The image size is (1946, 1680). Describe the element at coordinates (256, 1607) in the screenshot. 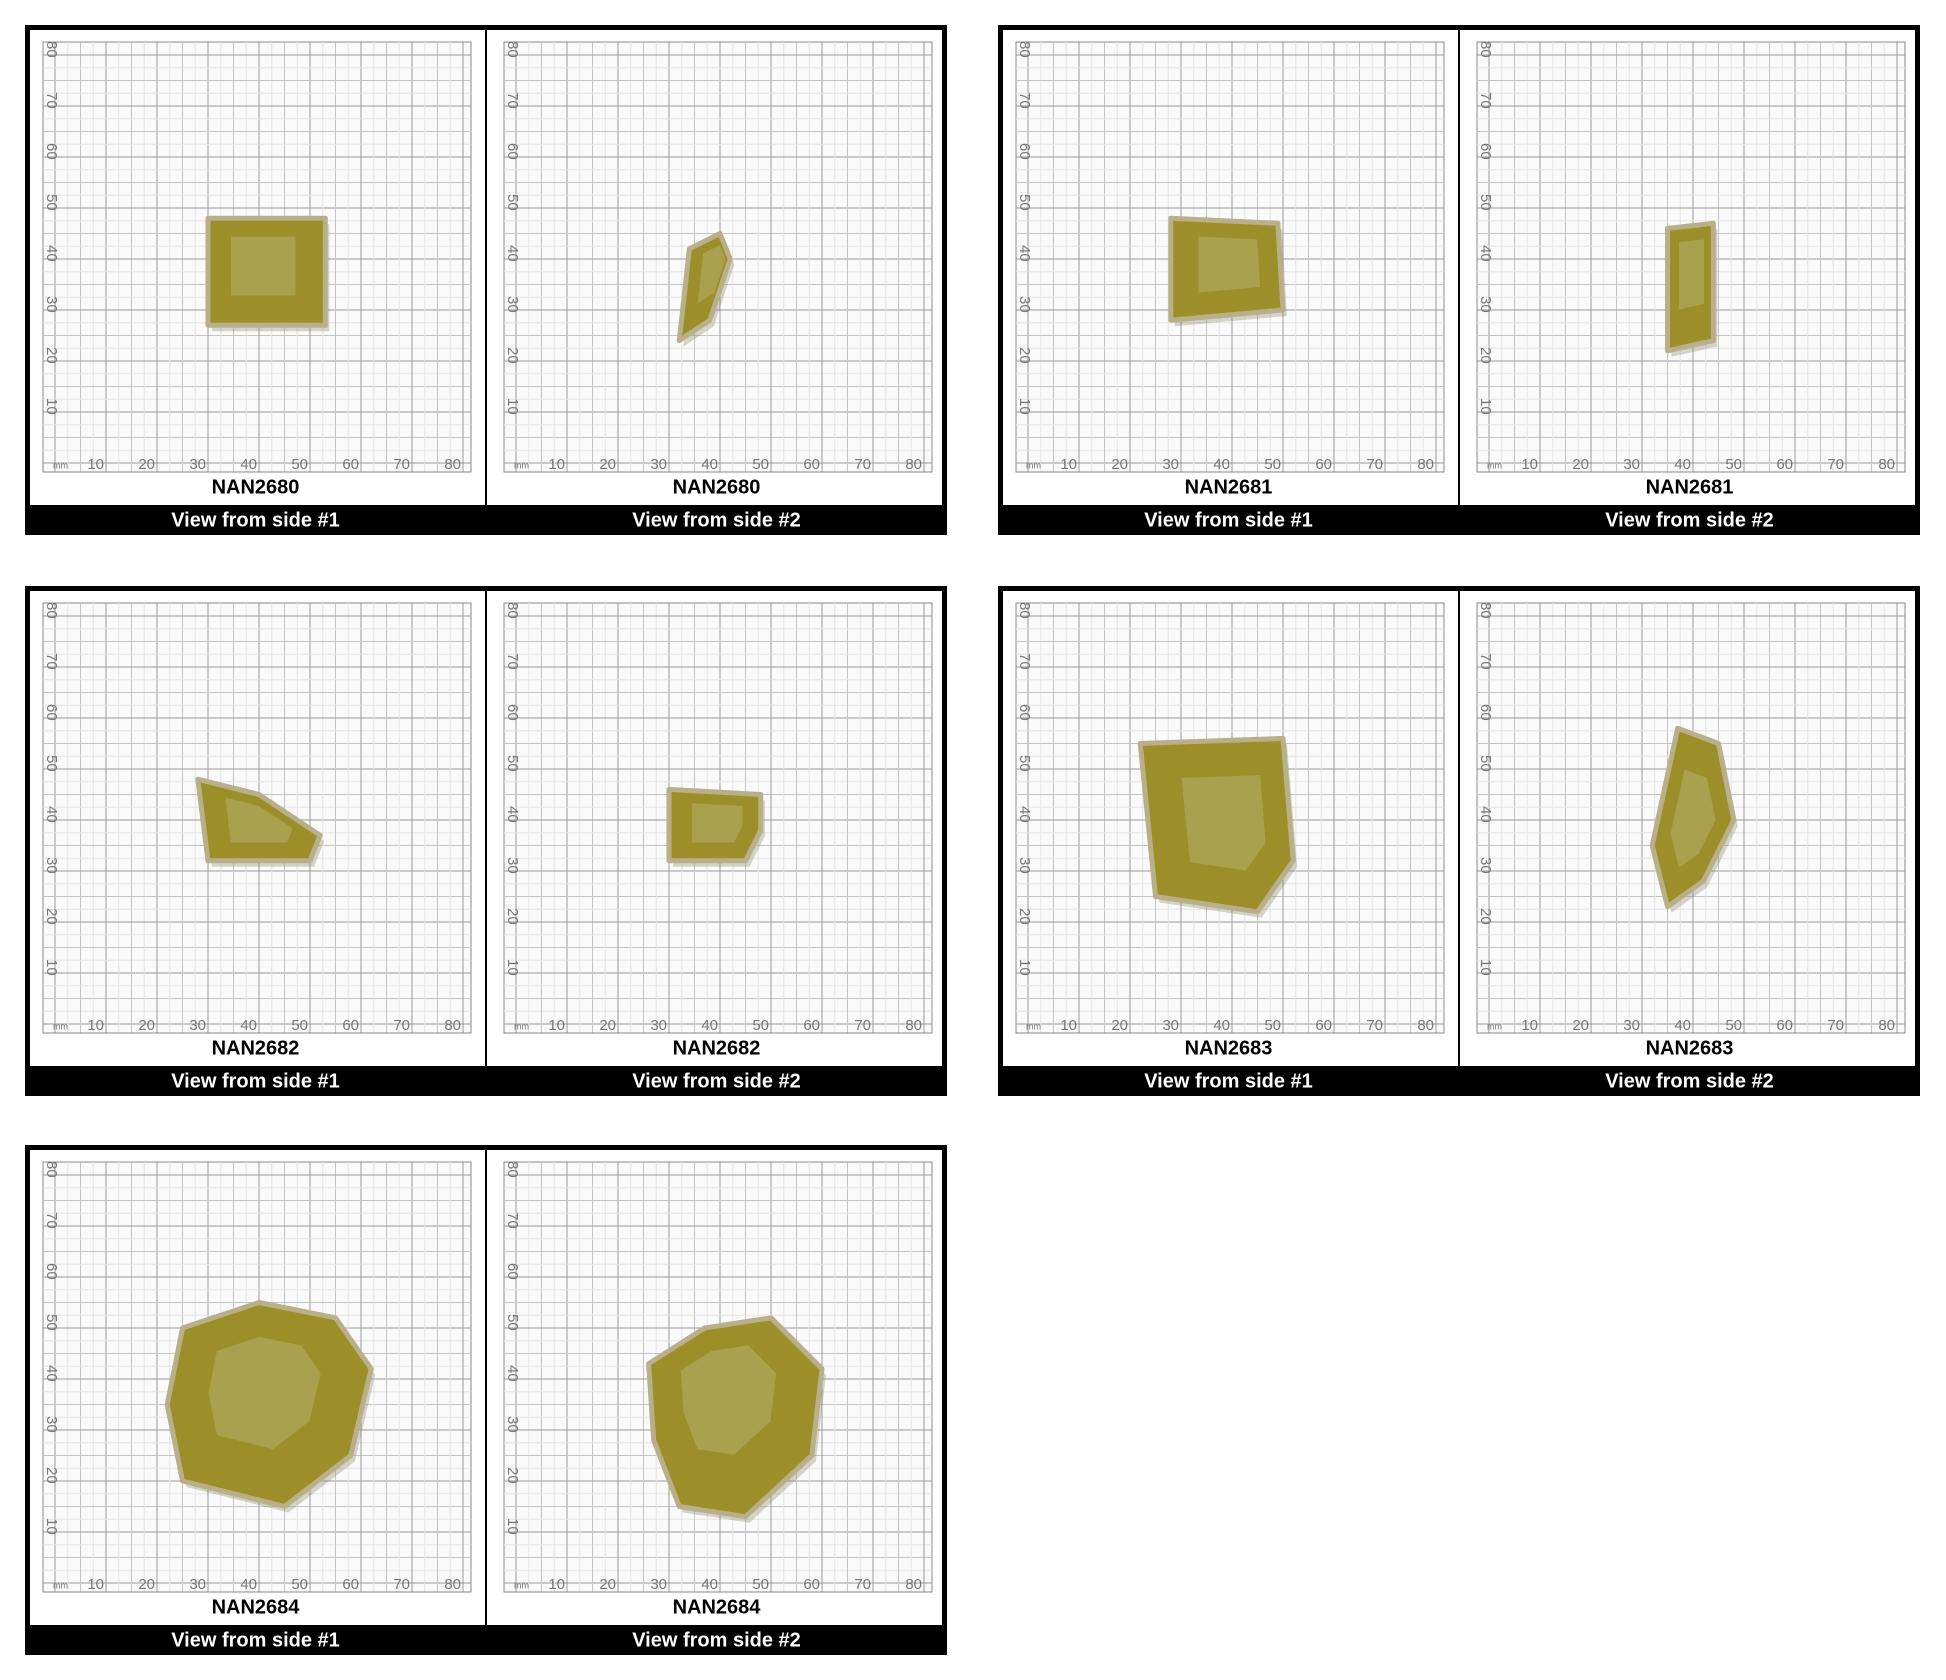

I see `sample-id: NAN2684` at that location.